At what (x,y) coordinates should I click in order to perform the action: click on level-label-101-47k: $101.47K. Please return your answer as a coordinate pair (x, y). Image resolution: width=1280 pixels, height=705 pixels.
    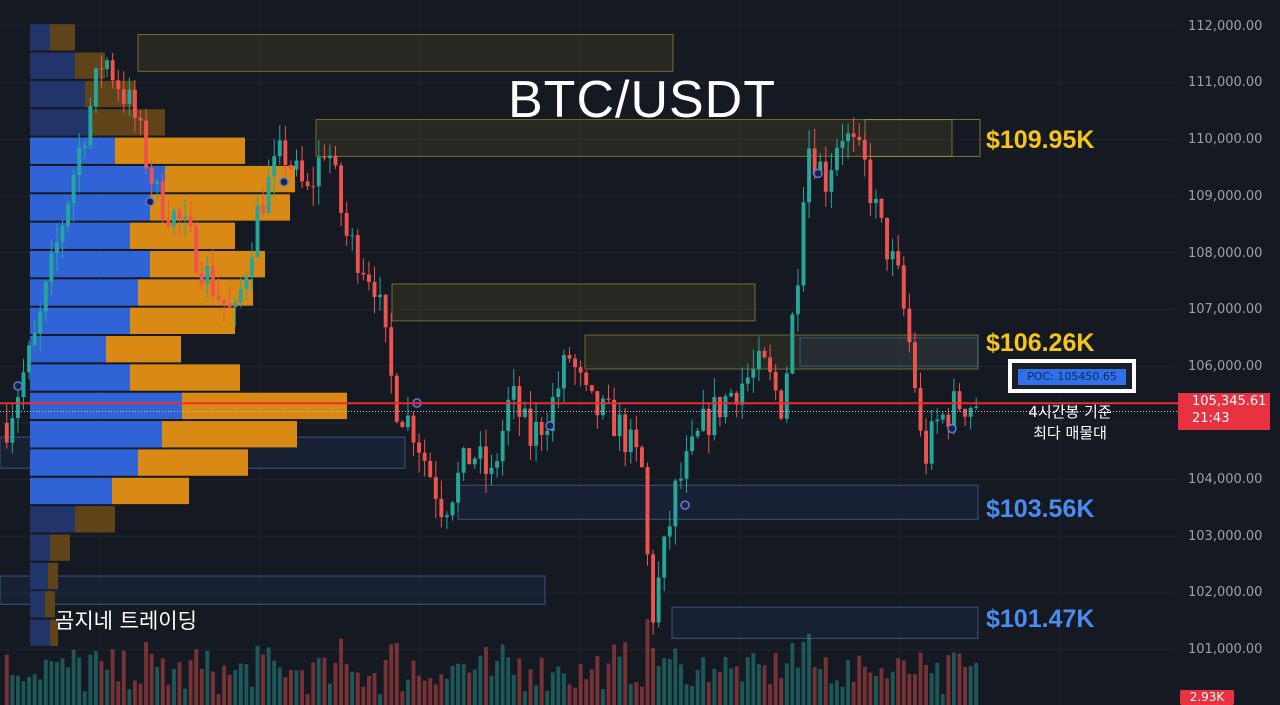
    Looking at the image, I should click on (1040, 619).